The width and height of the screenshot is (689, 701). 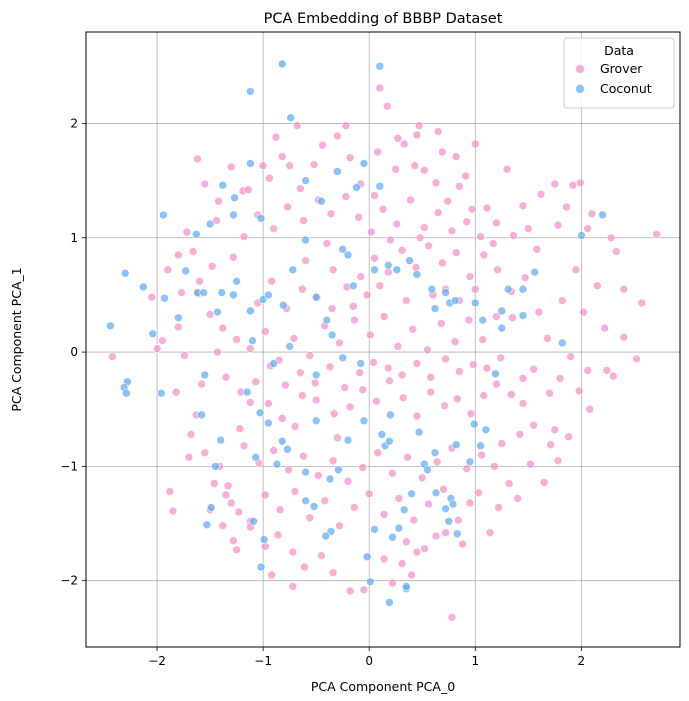 I want to click on legend-marker-grover, so click(x=580, y=69).